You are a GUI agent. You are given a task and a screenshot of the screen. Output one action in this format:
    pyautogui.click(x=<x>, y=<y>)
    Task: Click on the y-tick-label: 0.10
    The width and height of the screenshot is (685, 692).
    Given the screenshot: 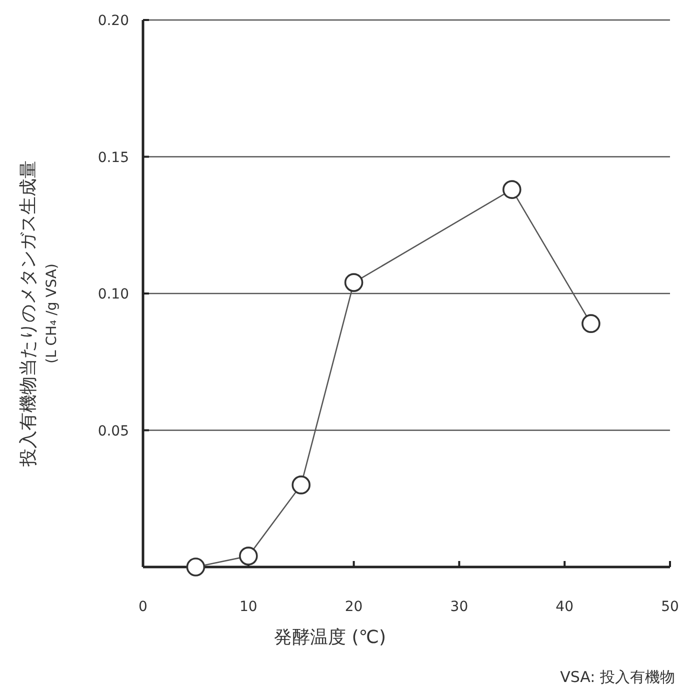 What is the action you would take?
    pyautogui.click(x=113, y=294)
    